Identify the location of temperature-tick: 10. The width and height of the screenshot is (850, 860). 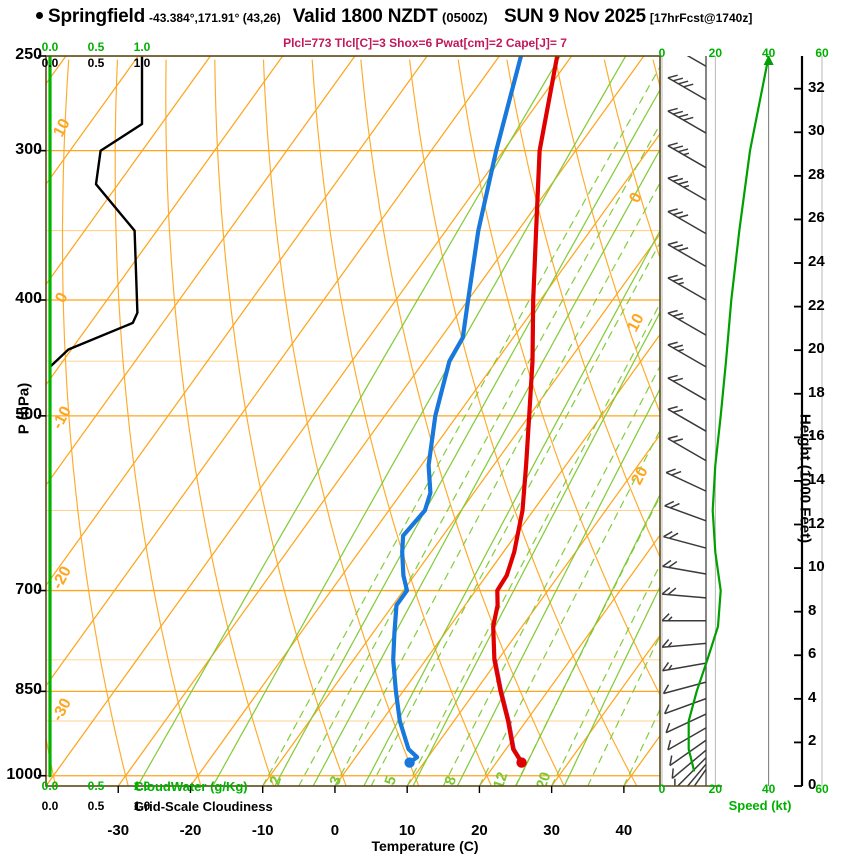
(407, 830).